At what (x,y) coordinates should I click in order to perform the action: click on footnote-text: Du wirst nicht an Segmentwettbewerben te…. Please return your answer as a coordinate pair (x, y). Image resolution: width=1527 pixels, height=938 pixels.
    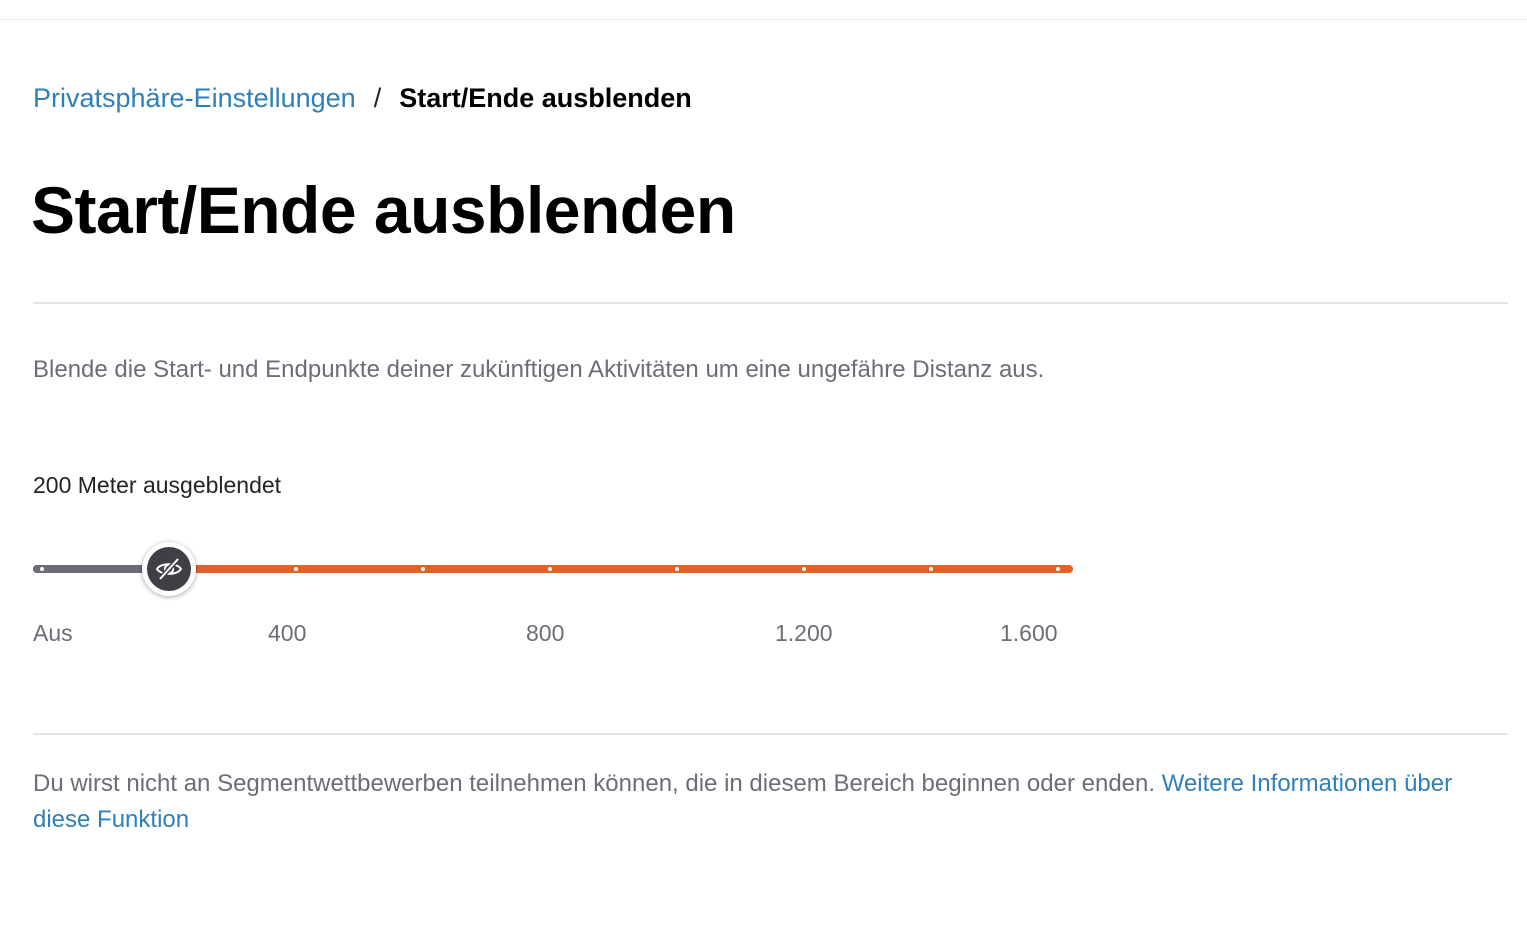
    Looking at the image, I should click on (594, 783).